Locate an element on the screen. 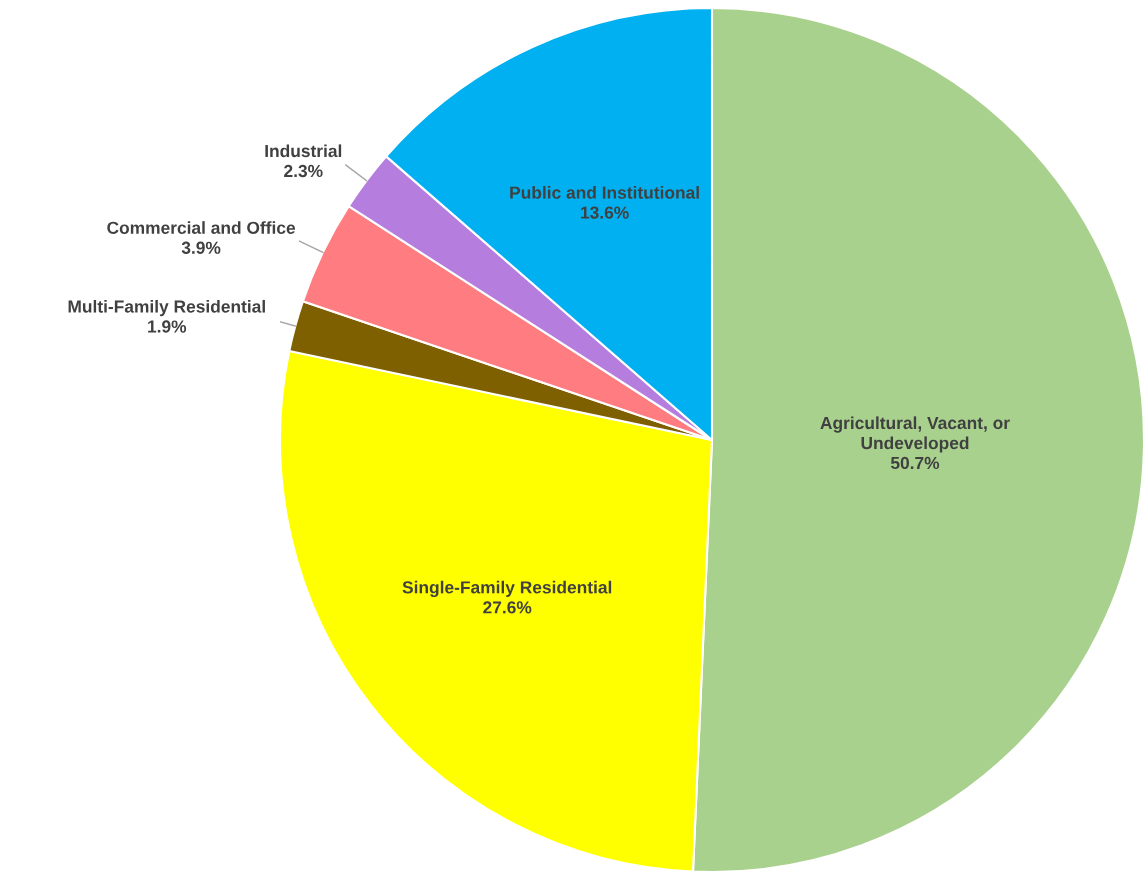 The width and height of the screenshot is (1147, 881). slice-label: Multi-Family Residential is located at coordinates (166, 308).